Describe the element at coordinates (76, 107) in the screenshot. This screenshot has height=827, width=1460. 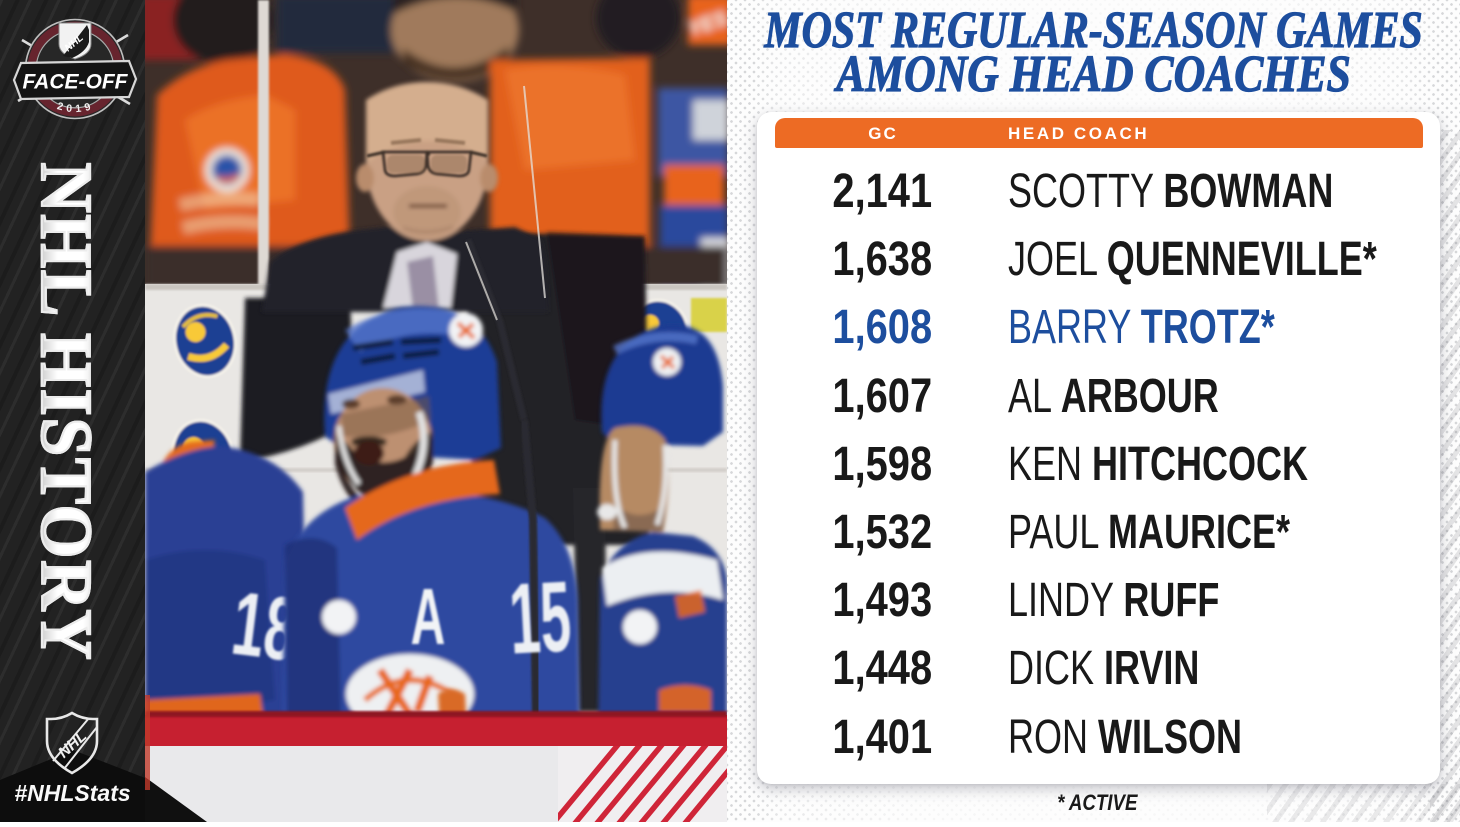
I see `svg-text: 2019` at that location.